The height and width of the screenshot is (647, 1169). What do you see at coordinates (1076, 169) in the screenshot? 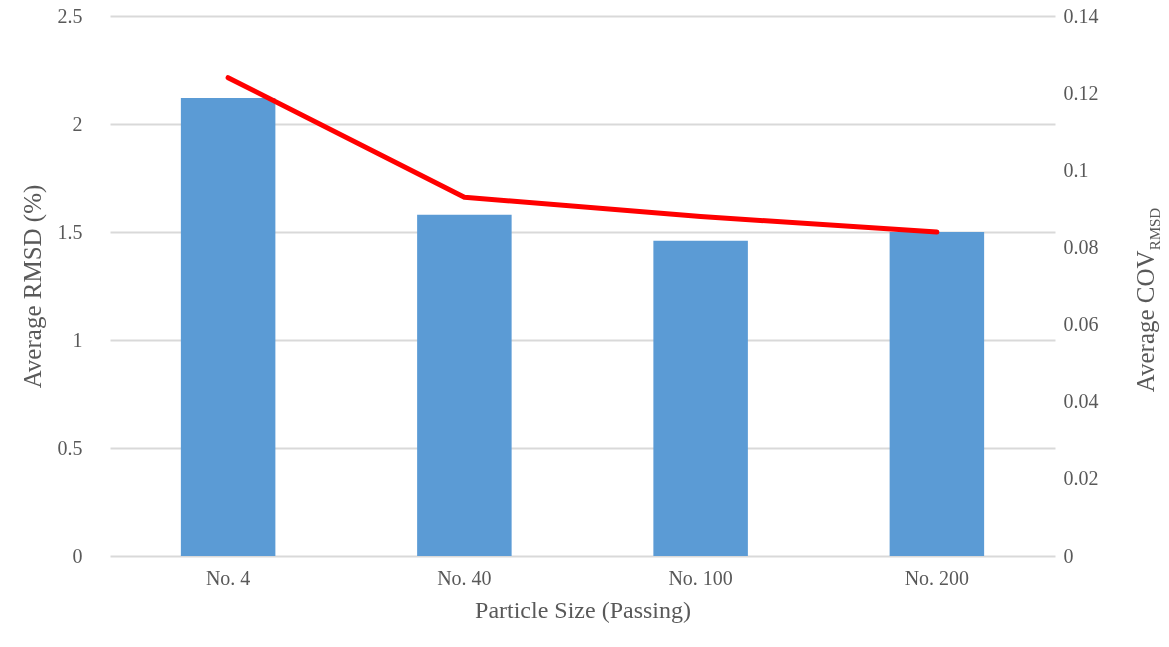
I see `y2-tick-label: 0.1` at bounding box center [1076, 169].